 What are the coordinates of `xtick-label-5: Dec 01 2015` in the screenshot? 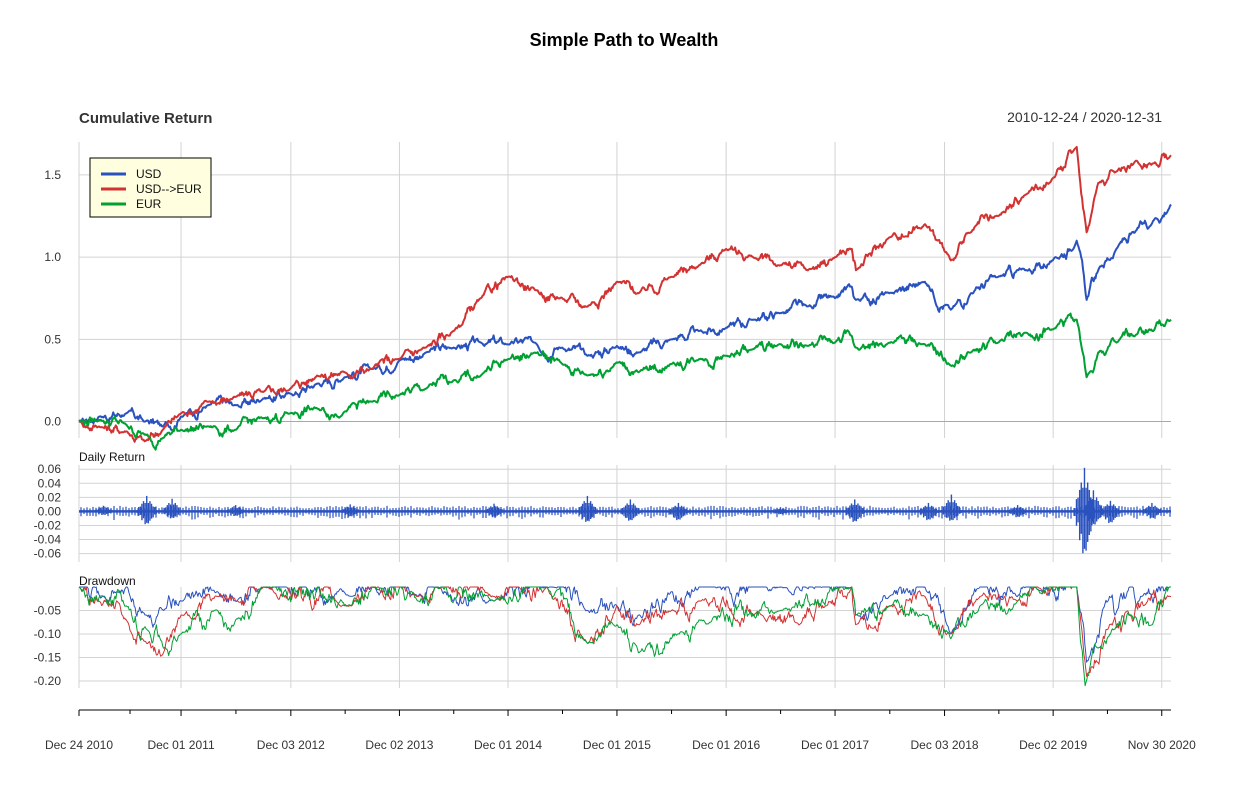 It's located at (617, 745).